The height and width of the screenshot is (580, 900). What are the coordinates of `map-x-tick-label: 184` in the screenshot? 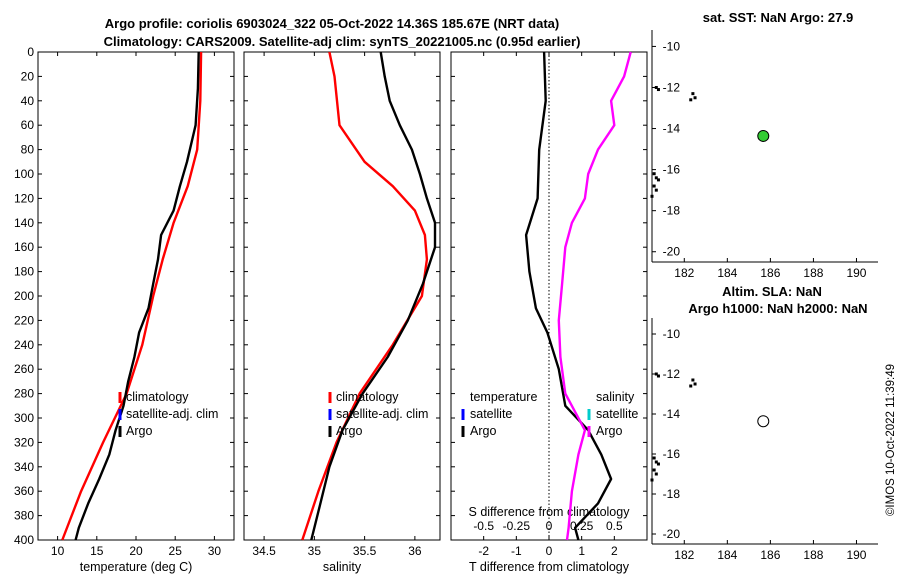 It's located at (727, 555).